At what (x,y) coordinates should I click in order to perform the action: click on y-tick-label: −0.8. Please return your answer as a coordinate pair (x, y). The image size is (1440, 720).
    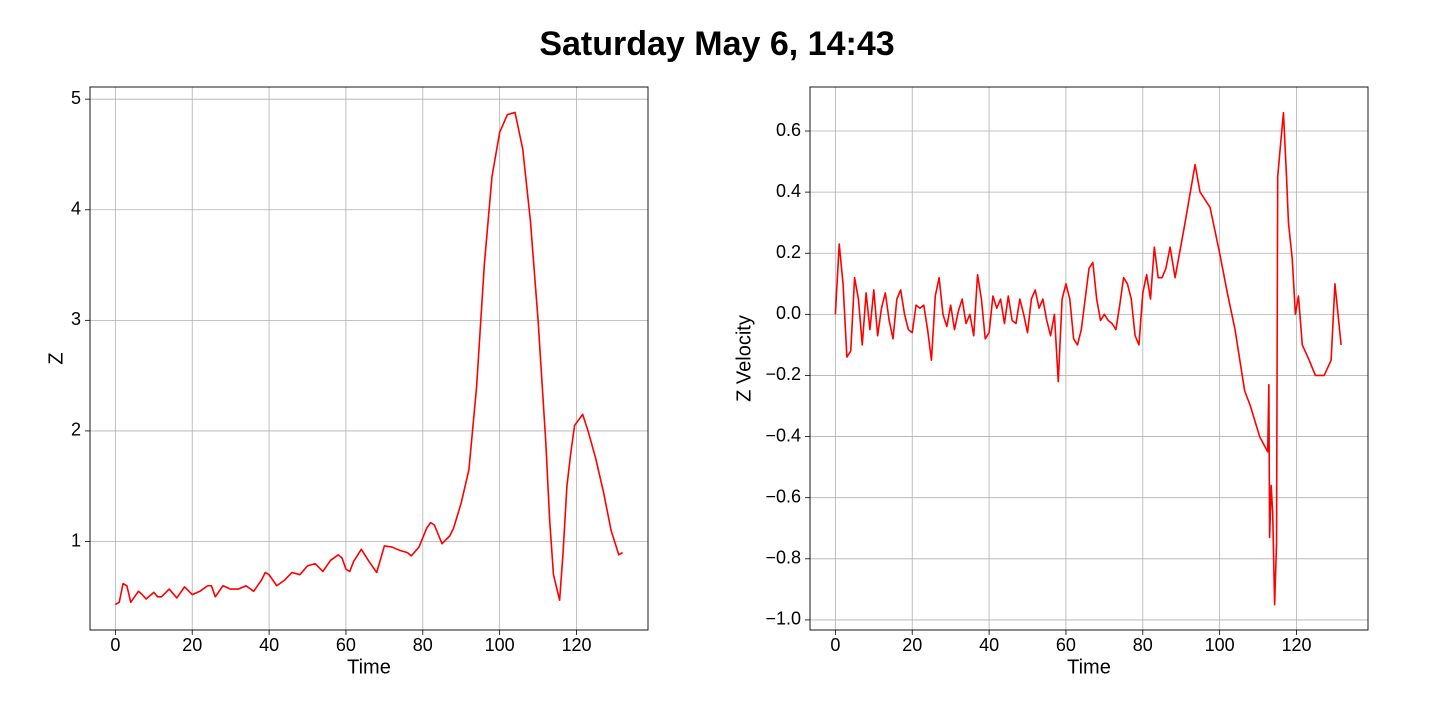
    Looking at the image, I should click on (783, 558).